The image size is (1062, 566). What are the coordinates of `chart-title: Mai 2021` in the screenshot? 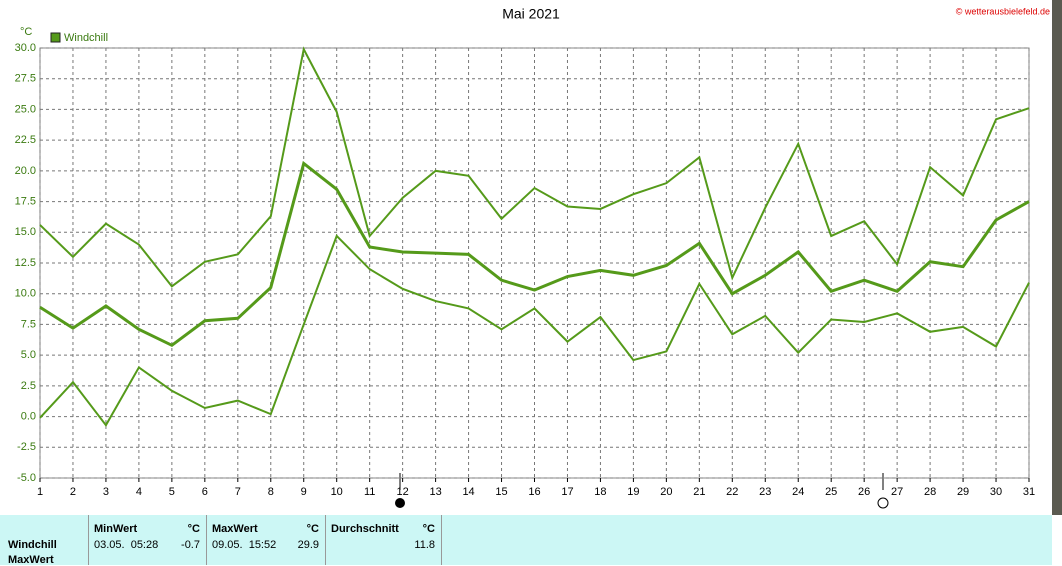 It's located at (531, 14).